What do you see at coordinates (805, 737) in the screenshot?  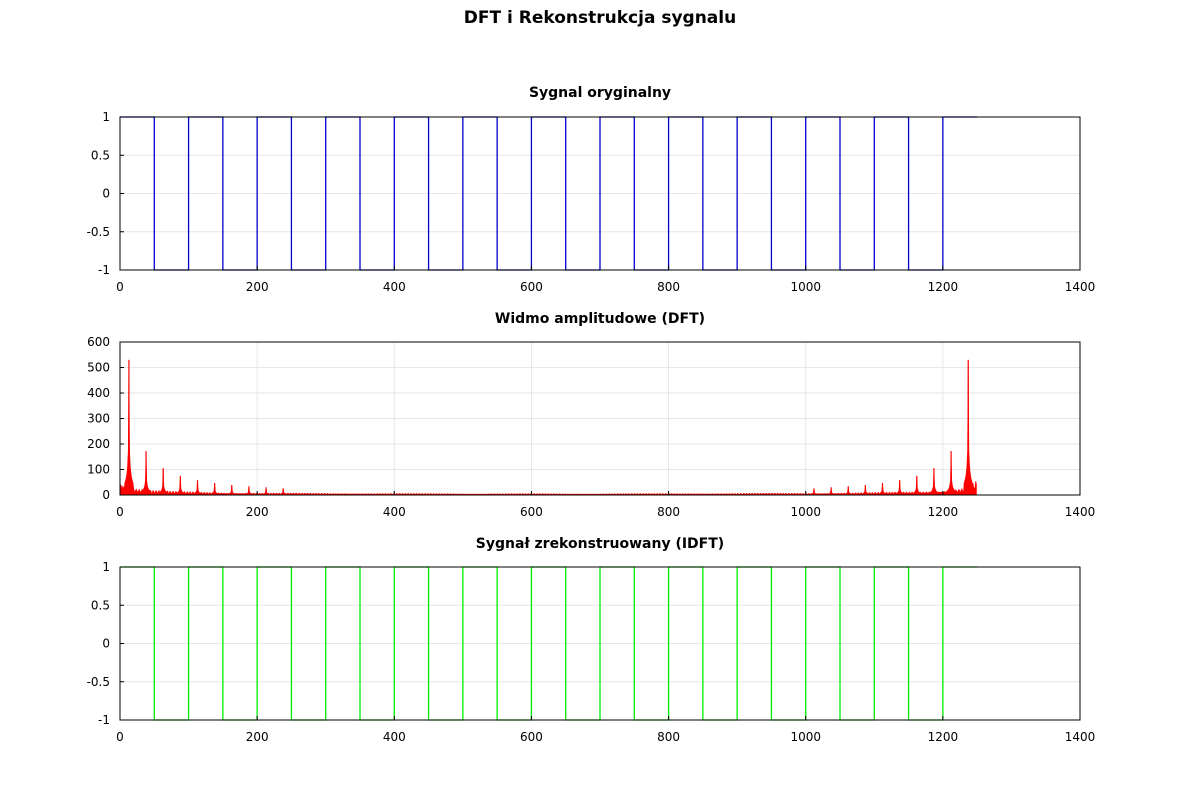 I see `x-tick-label-reconstructed: 1000` at bounding box center [805, 737].